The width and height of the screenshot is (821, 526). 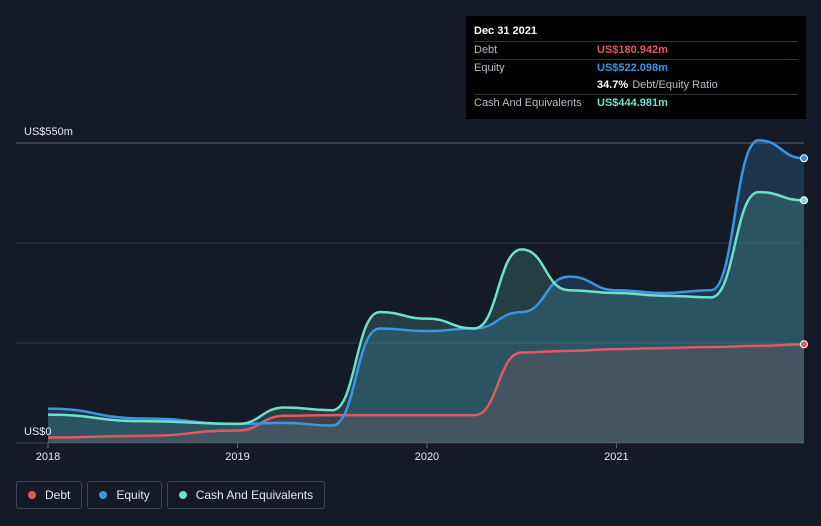 I want to click on x-tick-label: 2021, so click(x=616, y=457).